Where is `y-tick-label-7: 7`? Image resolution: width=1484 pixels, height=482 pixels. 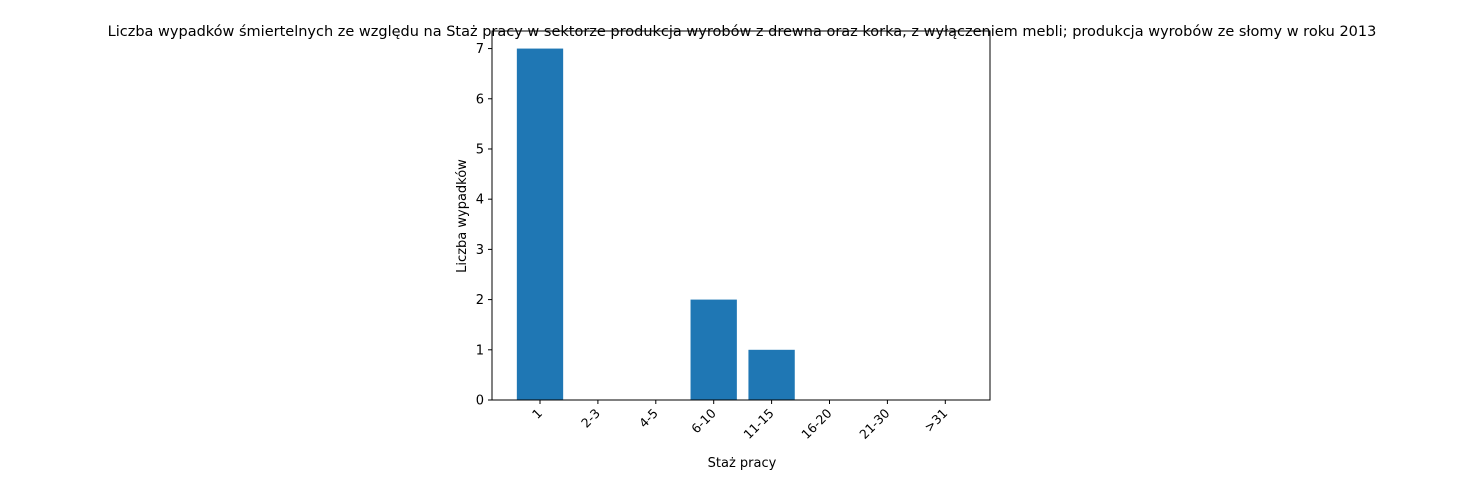 y-tick-label-7: 7 is located at coordinates (480, 49).